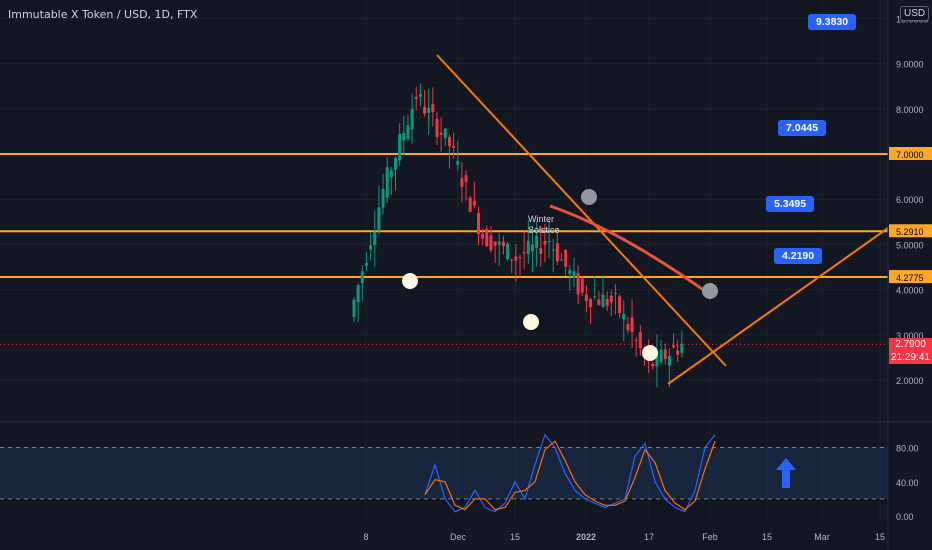  I want to click on time-tick-label: Dec, so click(458, 537).